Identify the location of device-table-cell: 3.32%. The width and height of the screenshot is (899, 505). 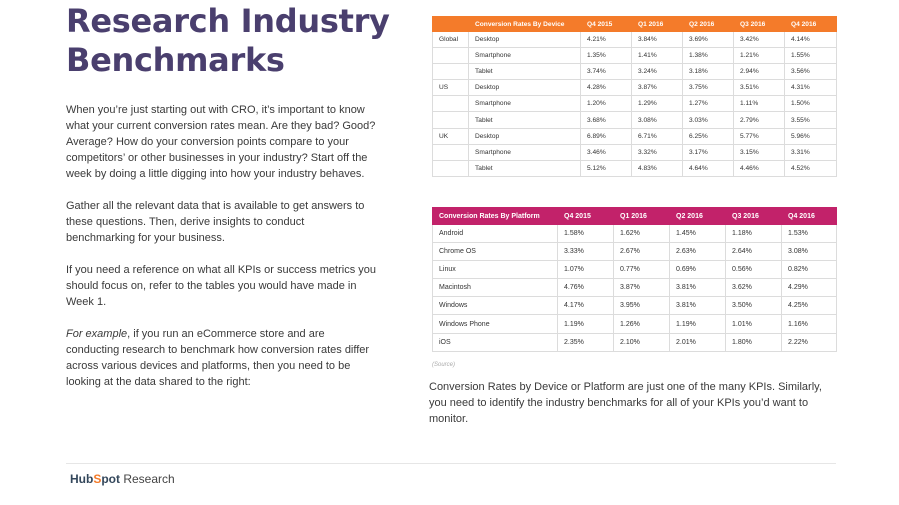
(657, 152).